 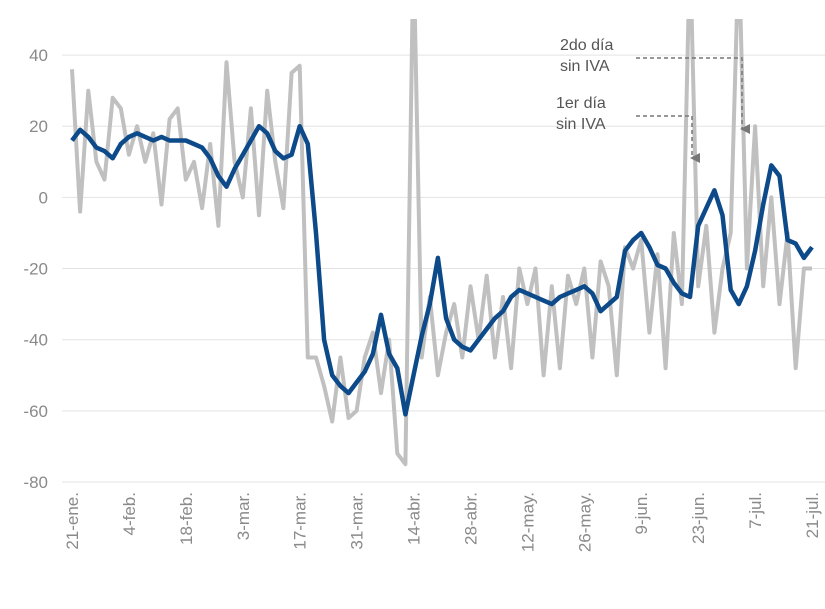 I want to click on x-tick-label: 18-feb., so click(x=186, y=518).